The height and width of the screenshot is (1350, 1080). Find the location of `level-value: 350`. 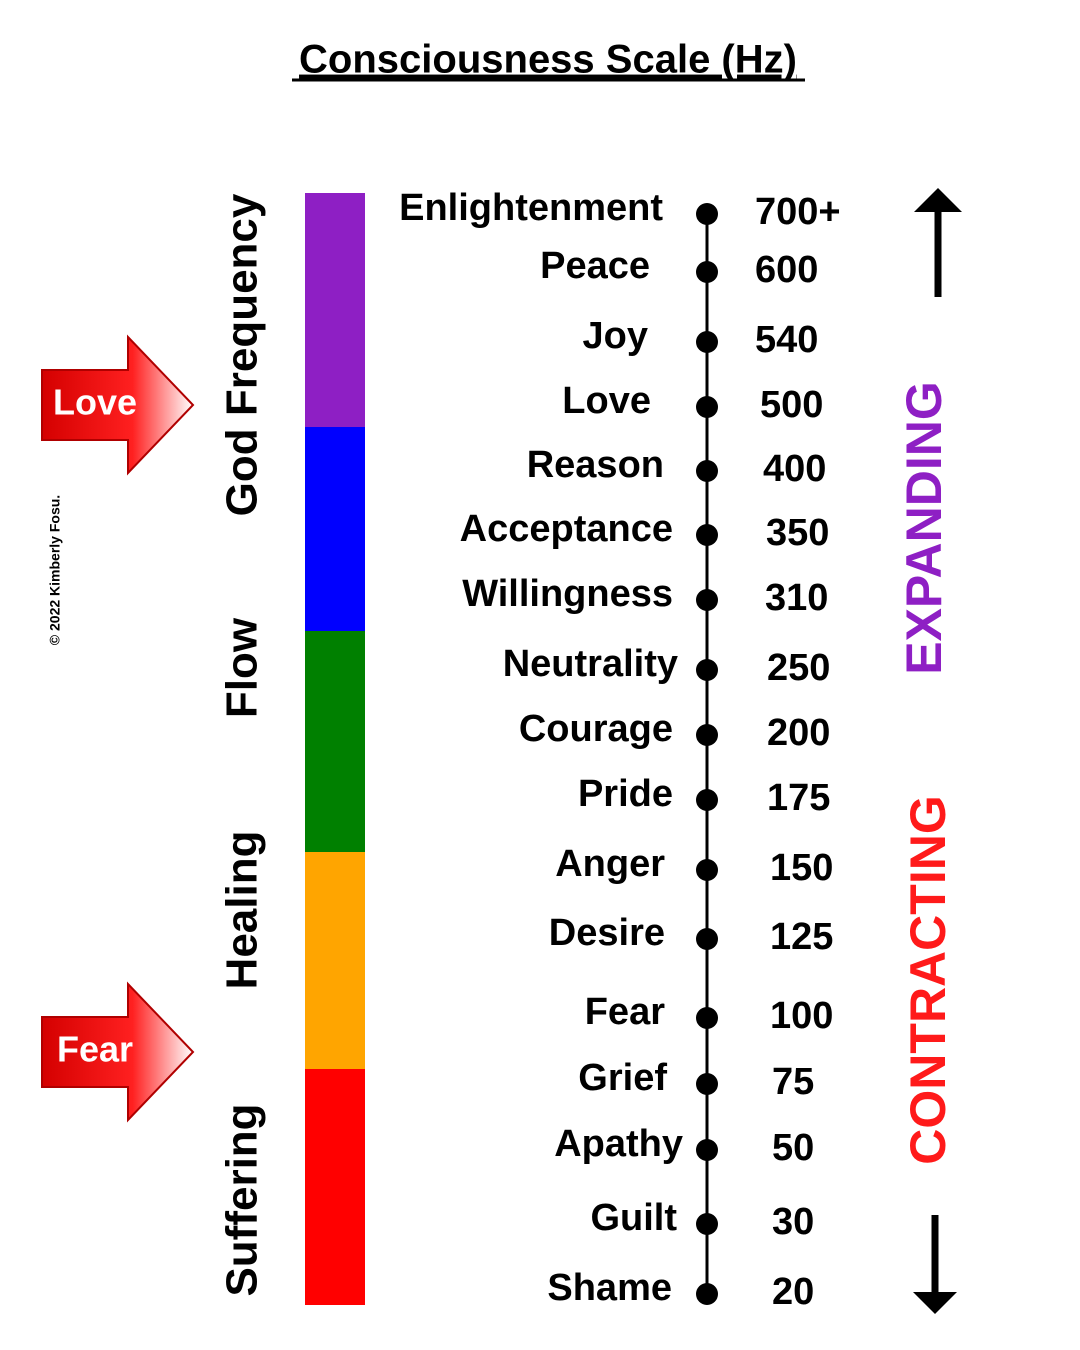

level-value: 350 is located at coordinates (797, 533).